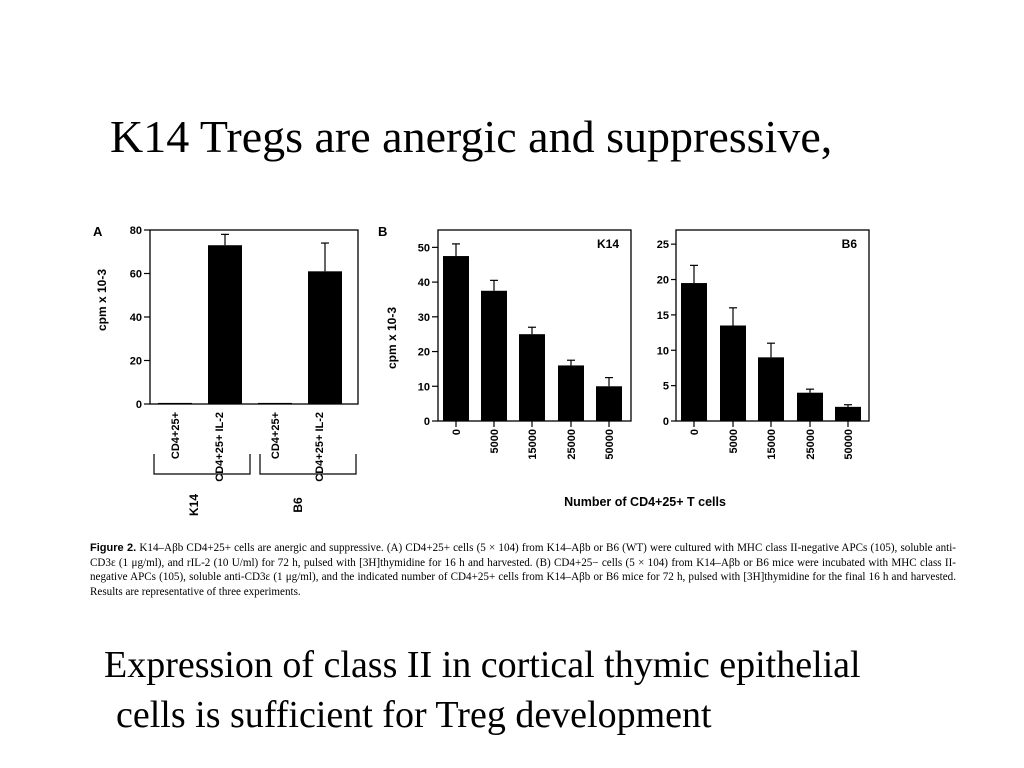  Describe the element at coordinates (645, 502) in the screenshot. I see `x-axis-label: Number of CD4+25+ T cells` at that location.